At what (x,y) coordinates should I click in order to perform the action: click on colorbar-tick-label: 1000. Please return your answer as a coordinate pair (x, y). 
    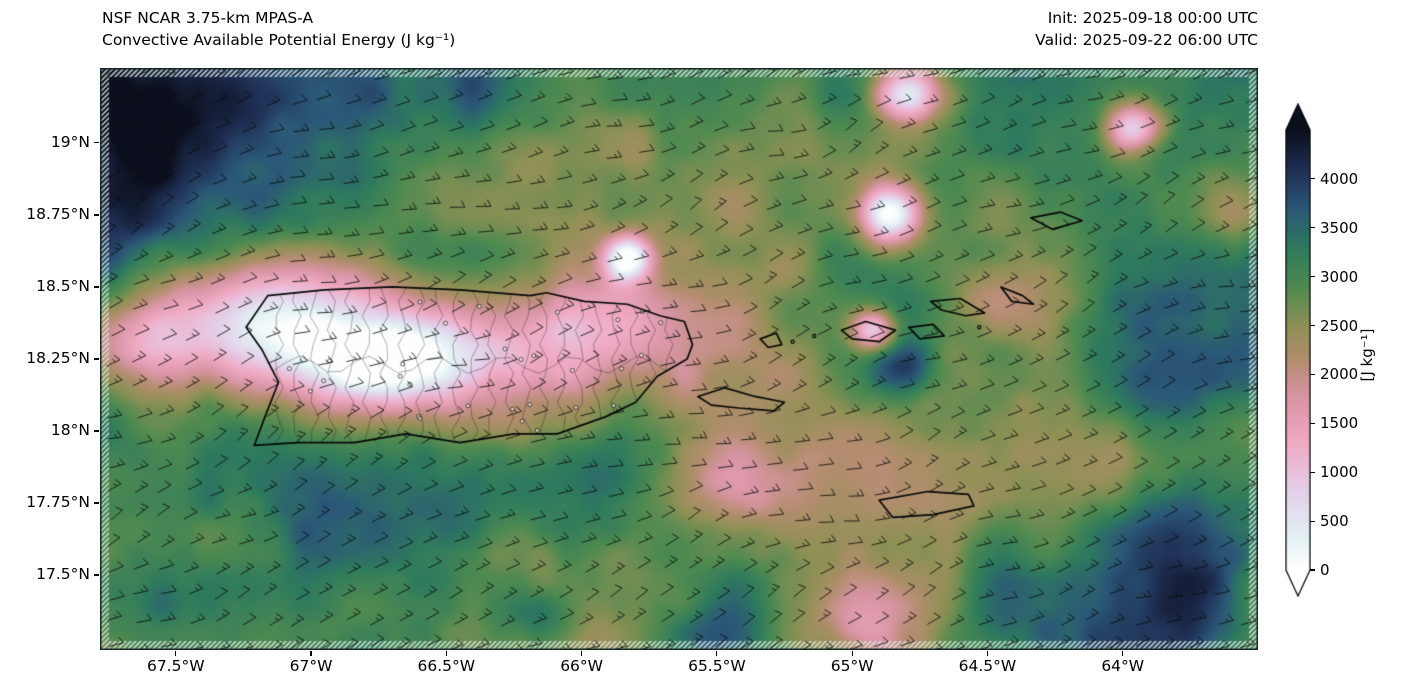
    Looking at the image, I should click on (1339, 472).